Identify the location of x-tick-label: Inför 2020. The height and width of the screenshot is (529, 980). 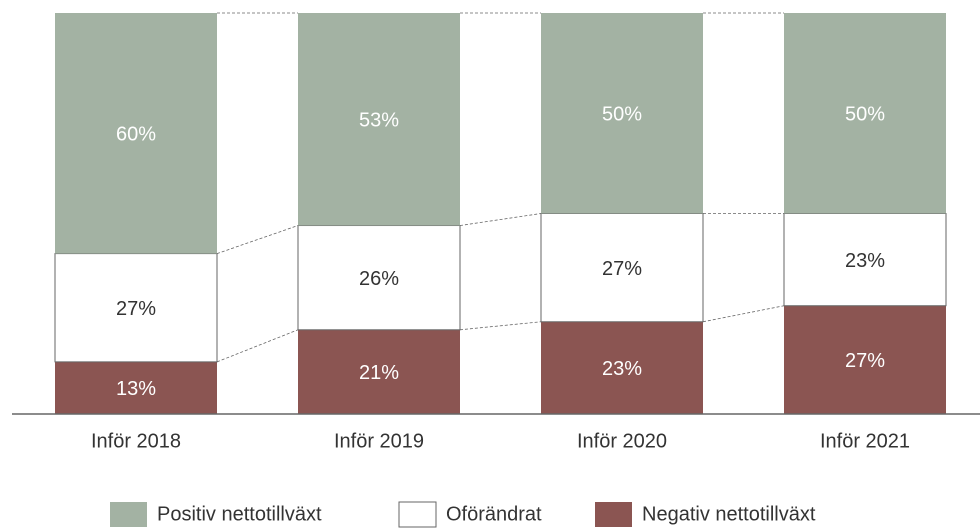
(622, 441).